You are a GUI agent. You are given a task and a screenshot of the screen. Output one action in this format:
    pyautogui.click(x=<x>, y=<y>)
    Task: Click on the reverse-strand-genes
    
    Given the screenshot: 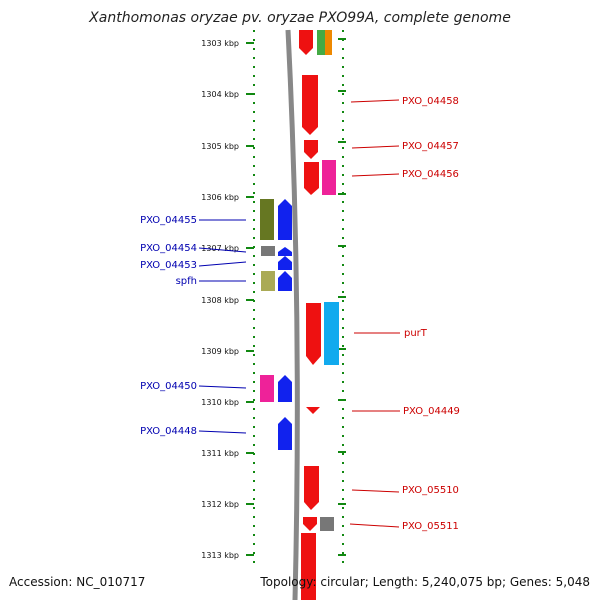 What is the action you would take?
    pyautogui.click(x=276, y=324)
    